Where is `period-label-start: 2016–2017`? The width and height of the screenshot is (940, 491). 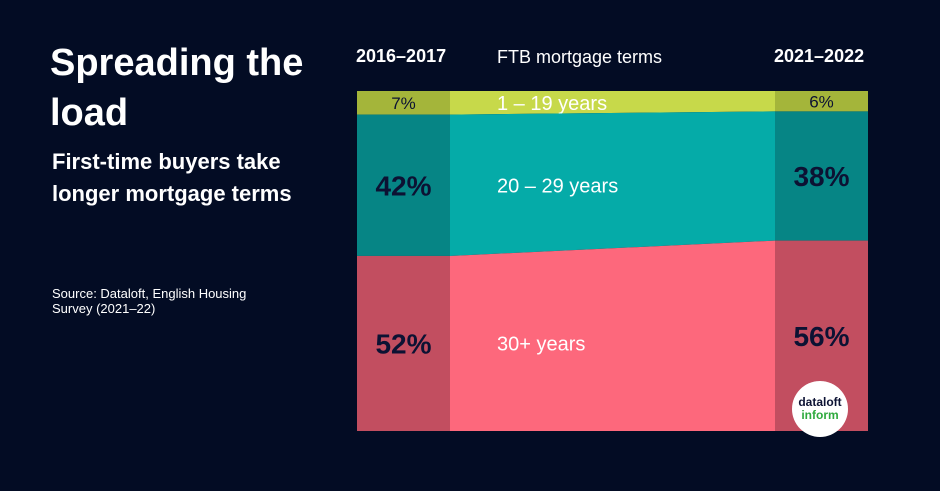
period-label-start: 2016–2017 is located at coordinates (401, 56).